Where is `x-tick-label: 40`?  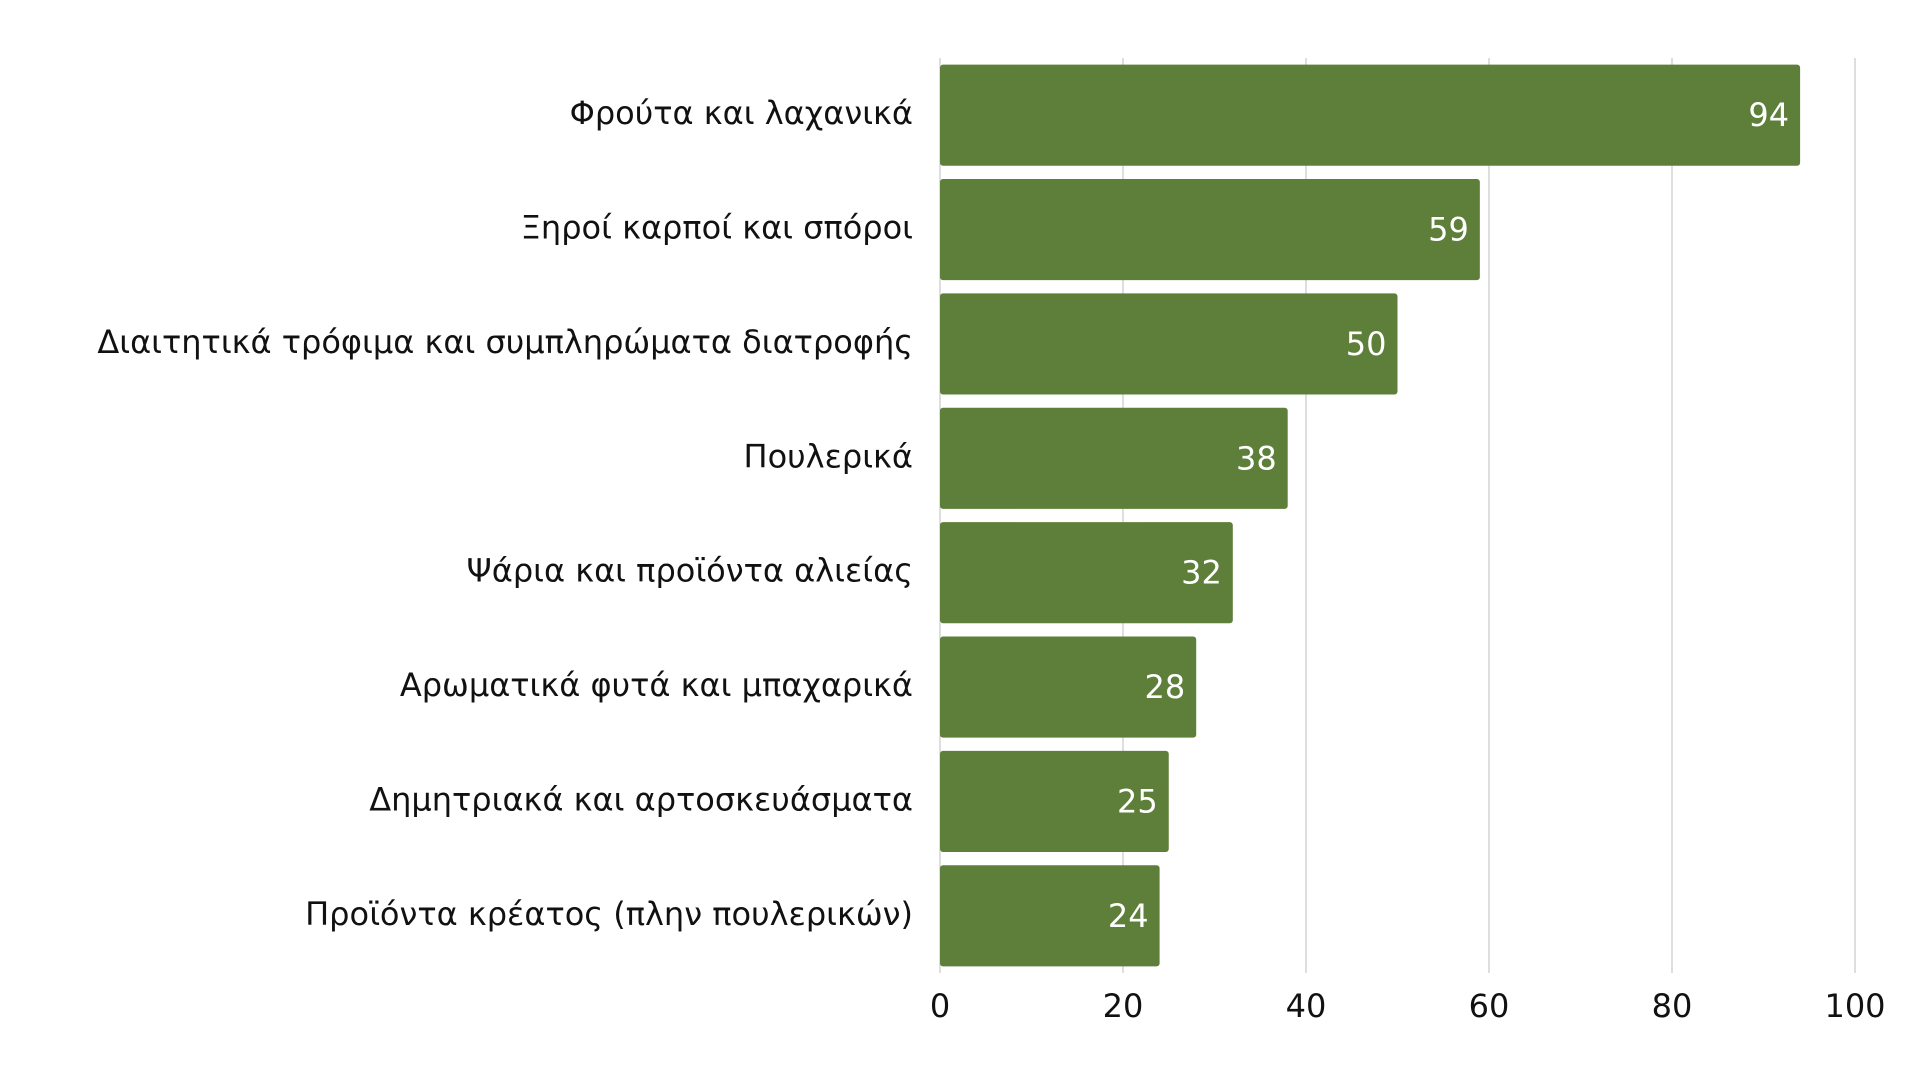
x-tick-label: 40 is located at coordinates (1306, 1006).